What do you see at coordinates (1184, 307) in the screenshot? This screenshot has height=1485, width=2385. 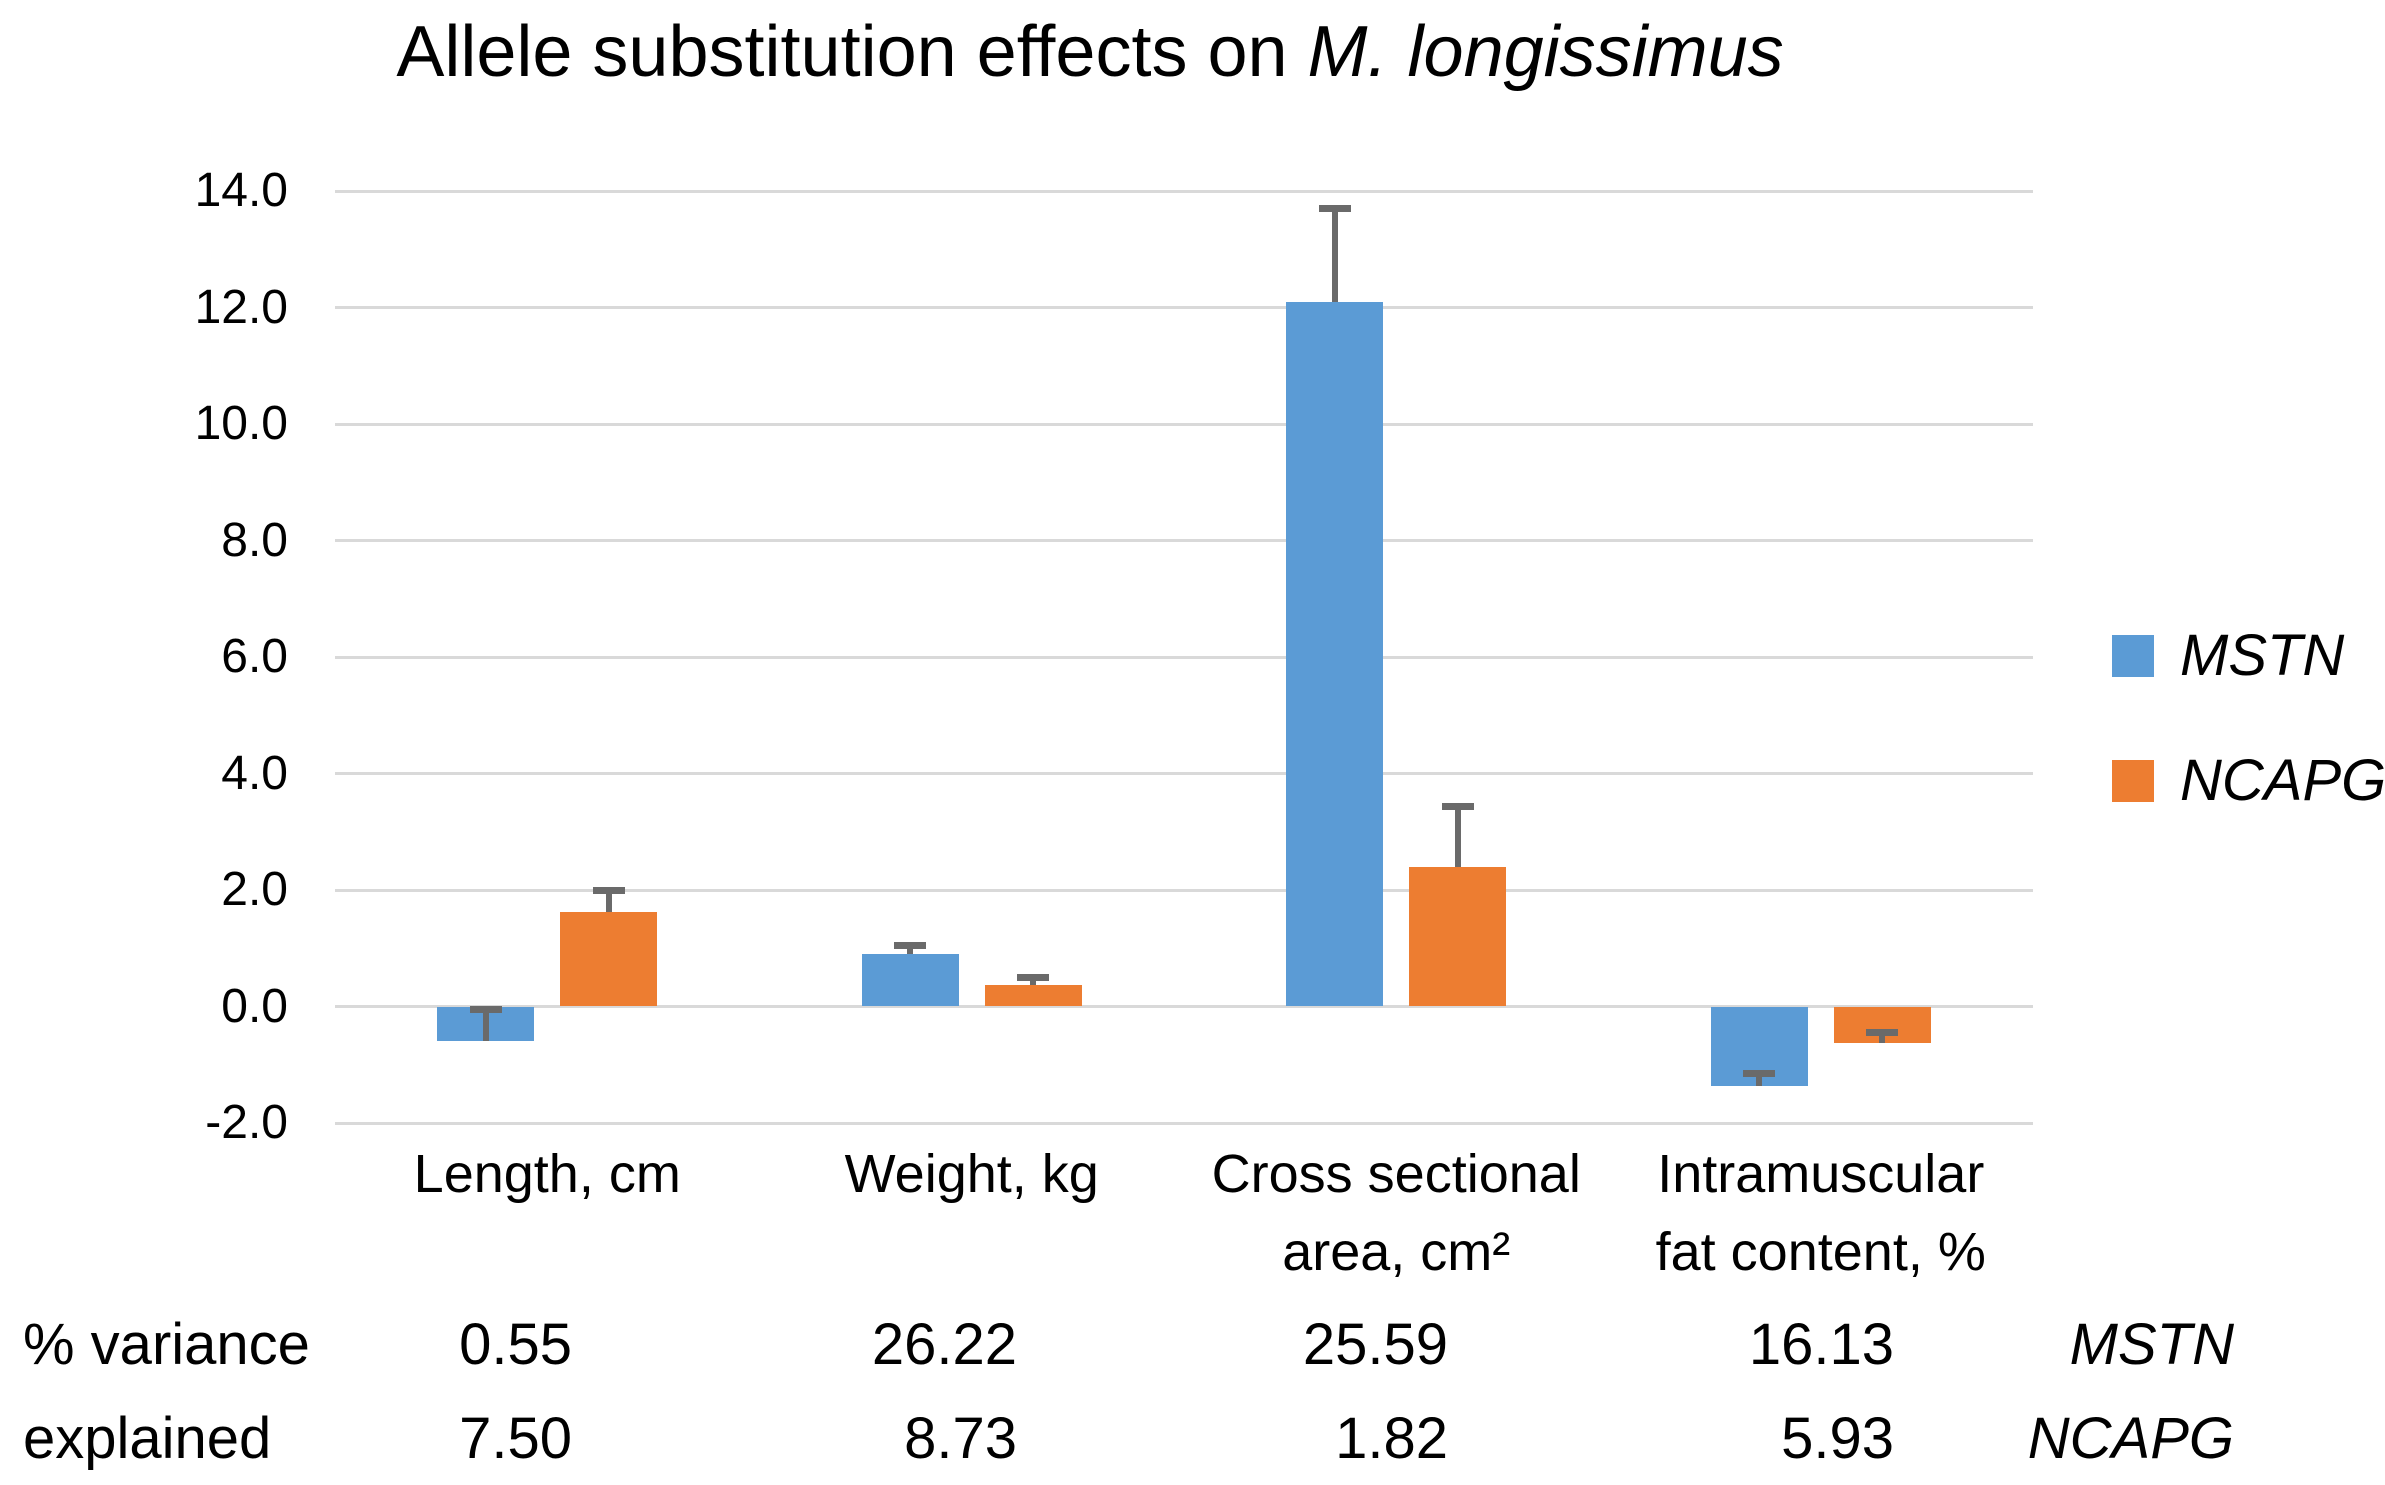 I see `gridline-12.0` at bounding box center [1184, 307].